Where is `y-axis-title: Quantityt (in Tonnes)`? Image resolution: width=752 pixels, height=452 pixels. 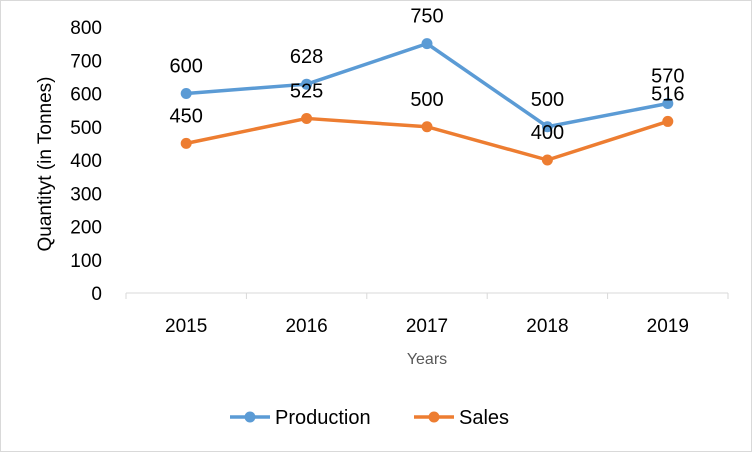 y-axis-title: Quantityt (in Tonnes) is located at coordinates (45, 164).